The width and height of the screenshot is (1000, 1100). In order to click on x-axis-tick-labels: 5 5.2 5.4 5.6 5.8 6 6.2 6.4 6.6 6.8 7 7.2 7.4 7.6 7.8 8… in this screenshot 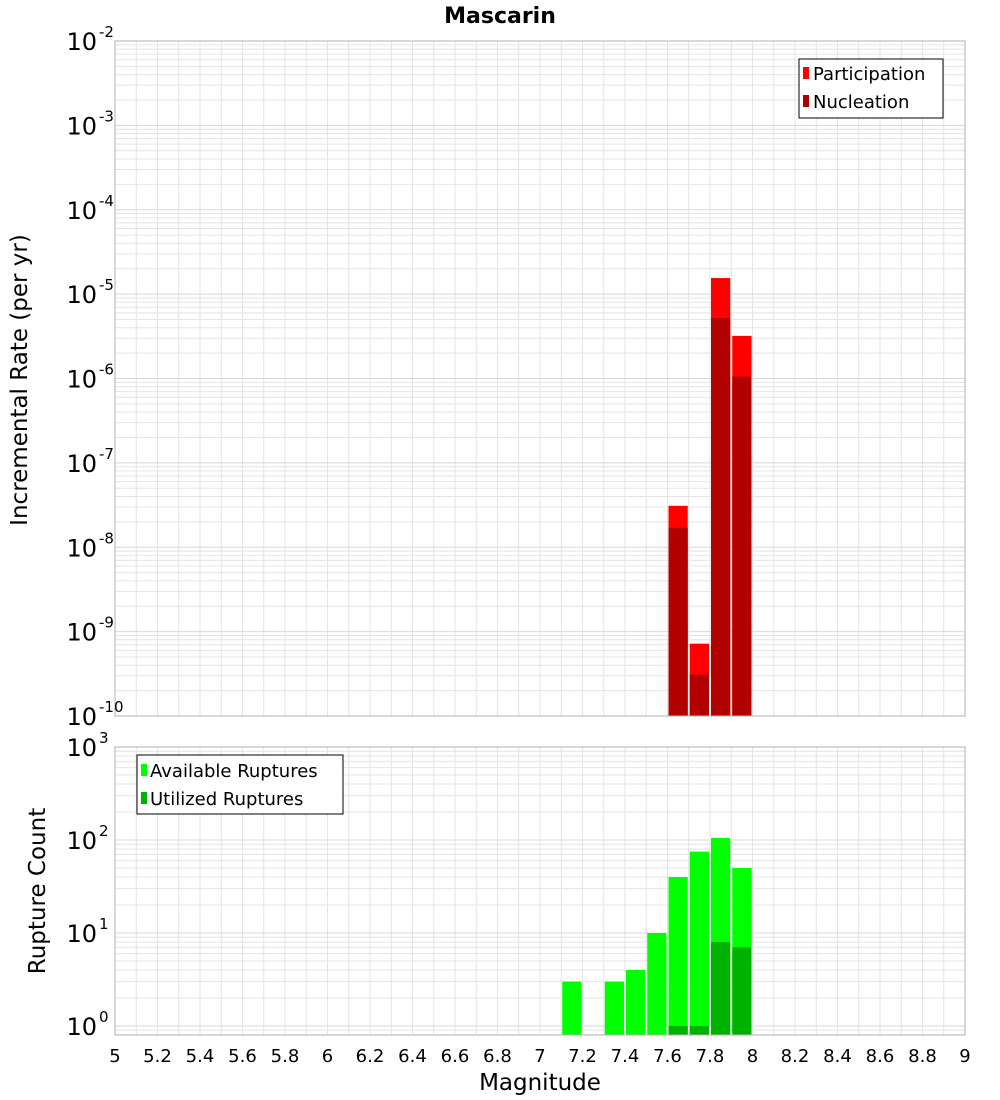, I will do `click(539, 1056)`.